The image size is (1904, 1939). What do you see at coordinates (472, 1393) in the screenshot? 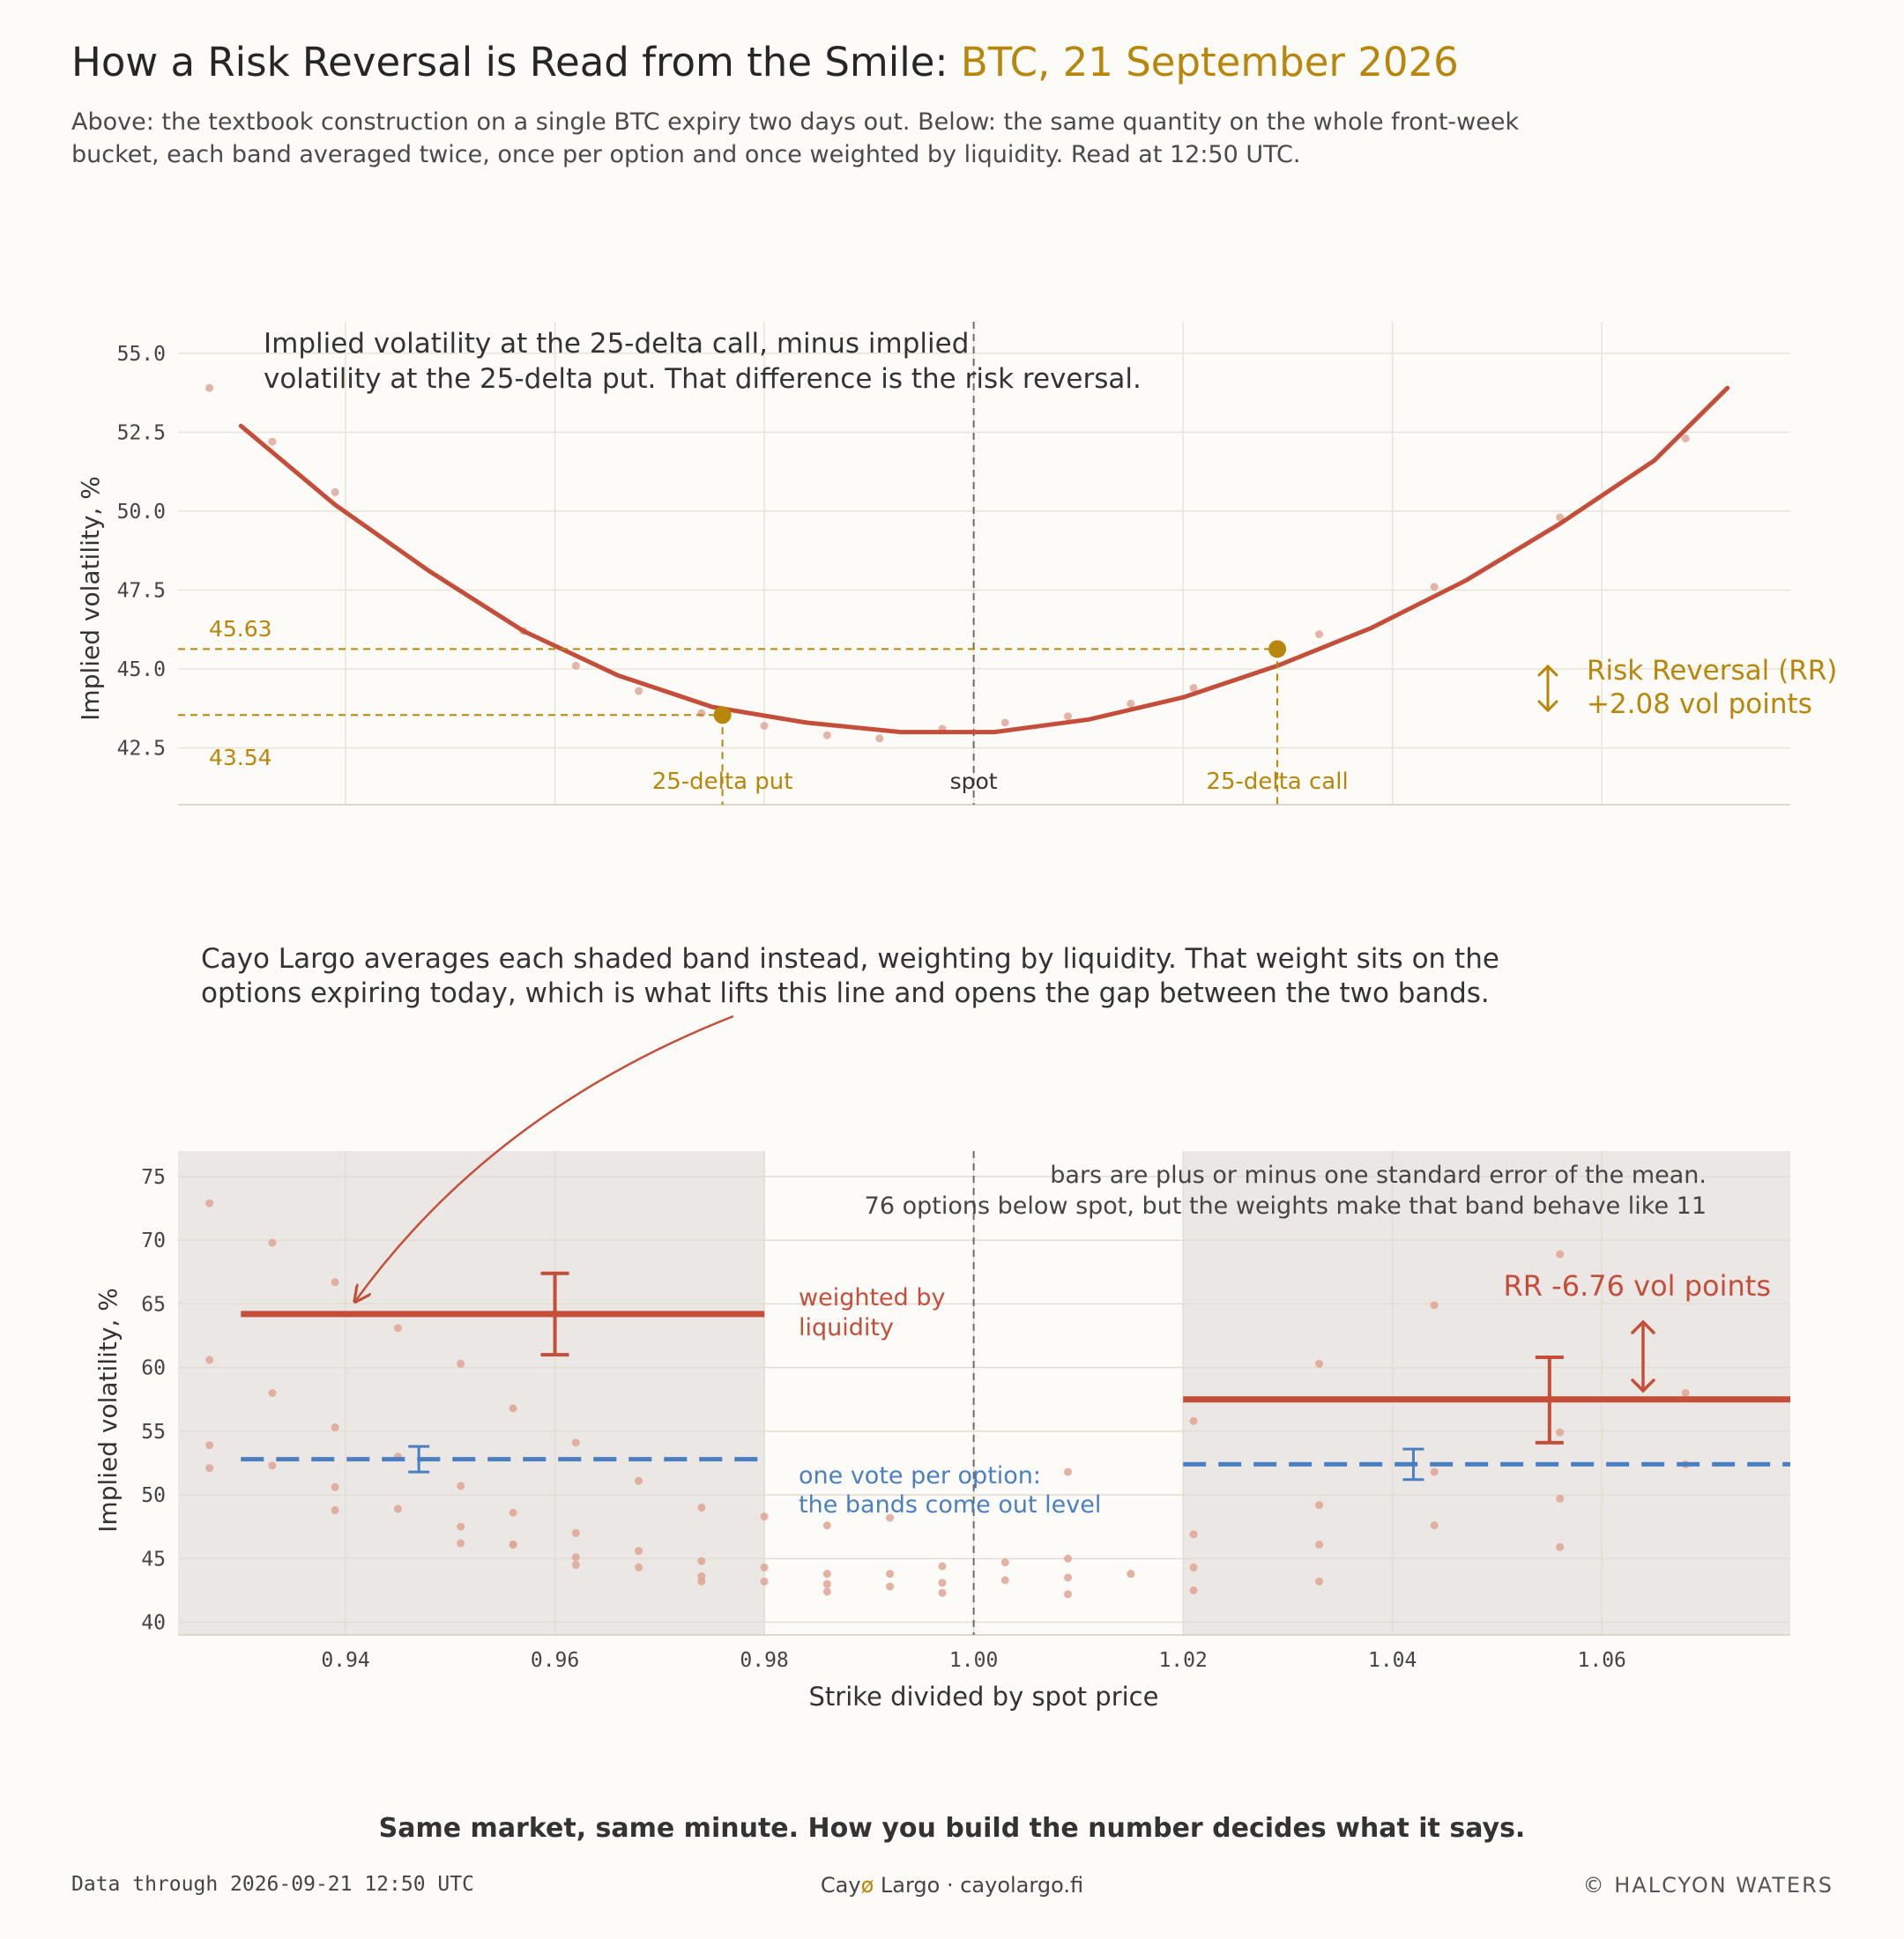
I see `shaded-band-below` at bounding box center [472, 1393].